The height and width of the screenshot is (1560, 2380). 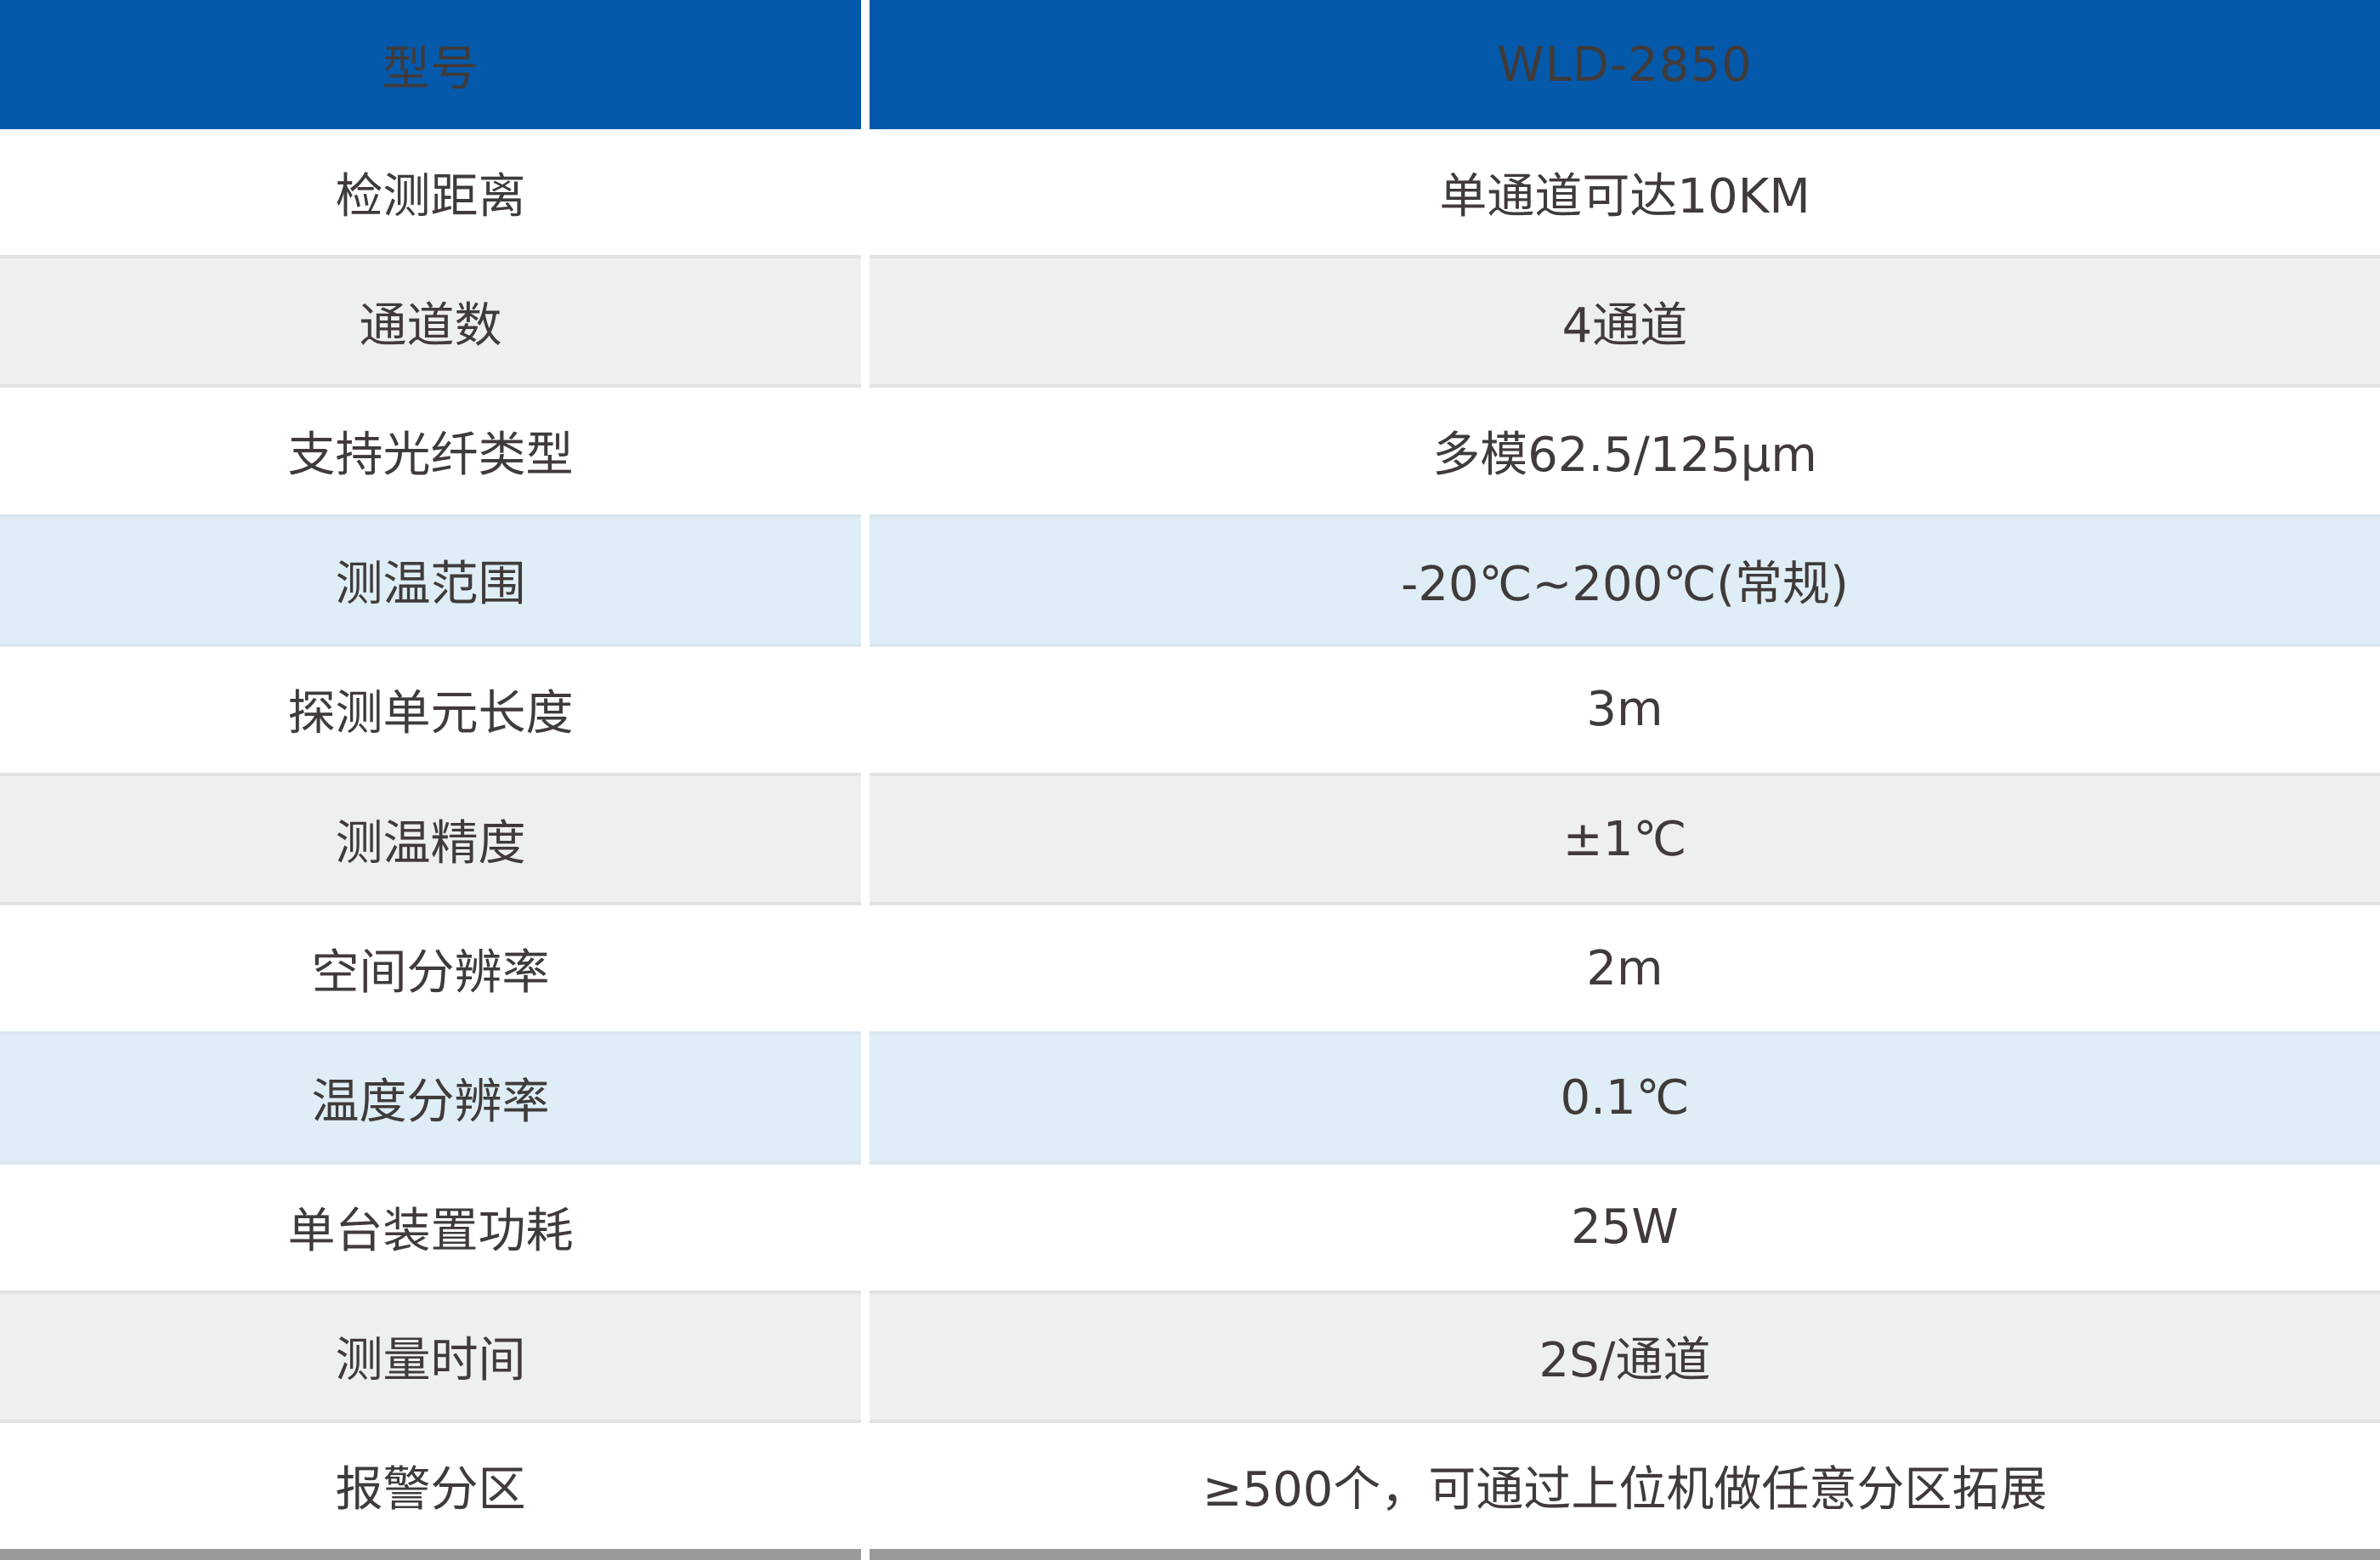 I want to click on spec-label: 报警分区, so click(x=430, y=1486).